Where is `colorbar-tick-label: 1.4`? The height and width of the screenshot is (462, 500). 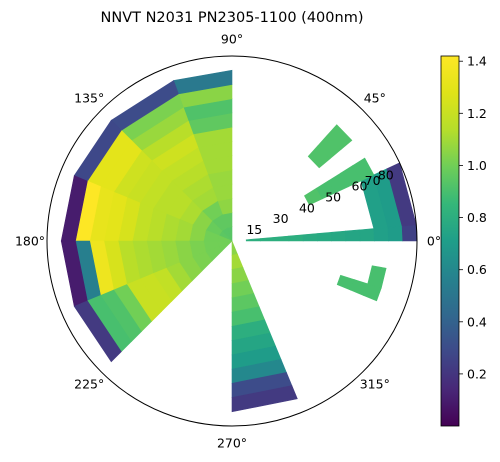
colorbar-tick-label: 1.4 is located at coordinates (477, 61).